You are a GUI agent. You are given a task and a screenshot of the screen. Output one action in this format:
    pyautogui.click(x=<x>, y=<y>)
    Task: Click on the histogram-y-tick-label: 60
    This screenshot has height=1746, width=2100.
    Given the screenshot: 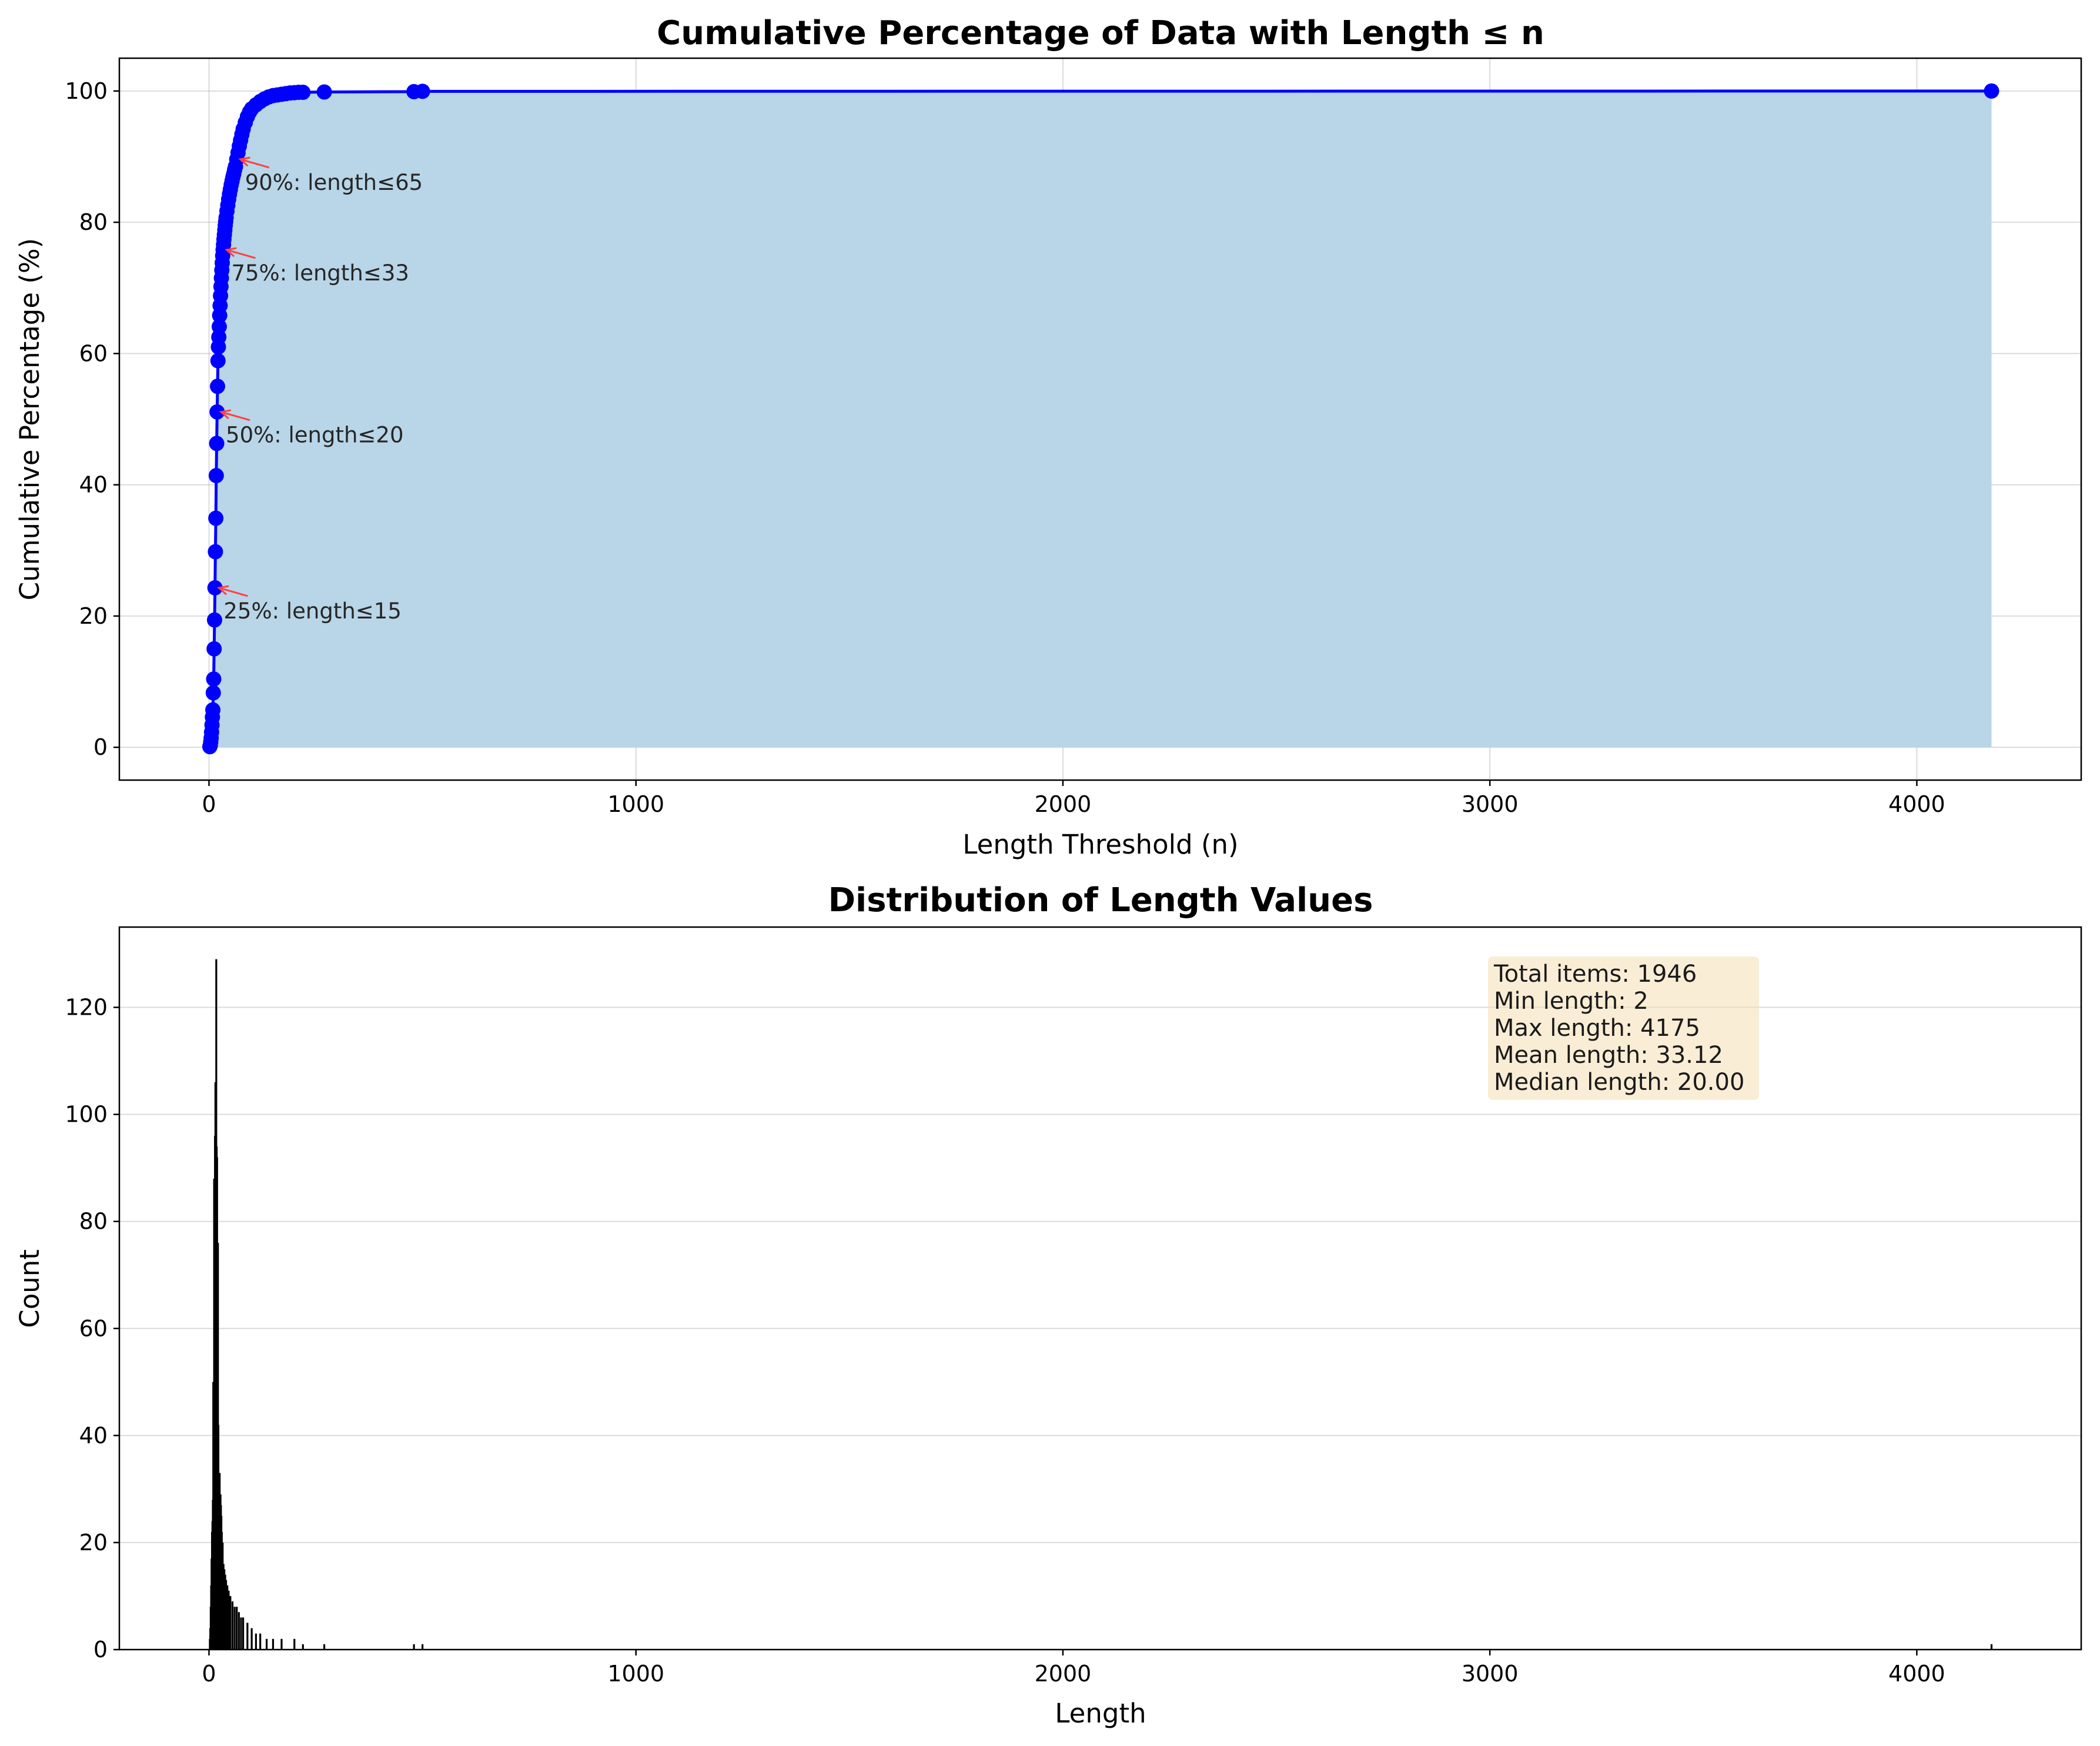 What is the action you would take?
    pyautogui.click(x=93, y=1329)
    